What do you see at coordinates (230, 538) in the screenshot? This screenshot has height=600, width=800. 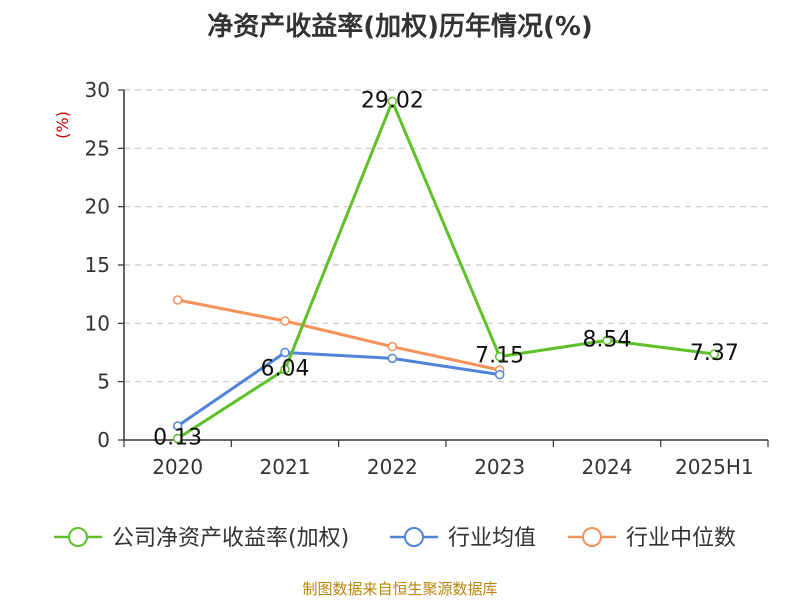 I see `legend-label: 公司净资产收益率(加权)` at bounding box center [230, 538].